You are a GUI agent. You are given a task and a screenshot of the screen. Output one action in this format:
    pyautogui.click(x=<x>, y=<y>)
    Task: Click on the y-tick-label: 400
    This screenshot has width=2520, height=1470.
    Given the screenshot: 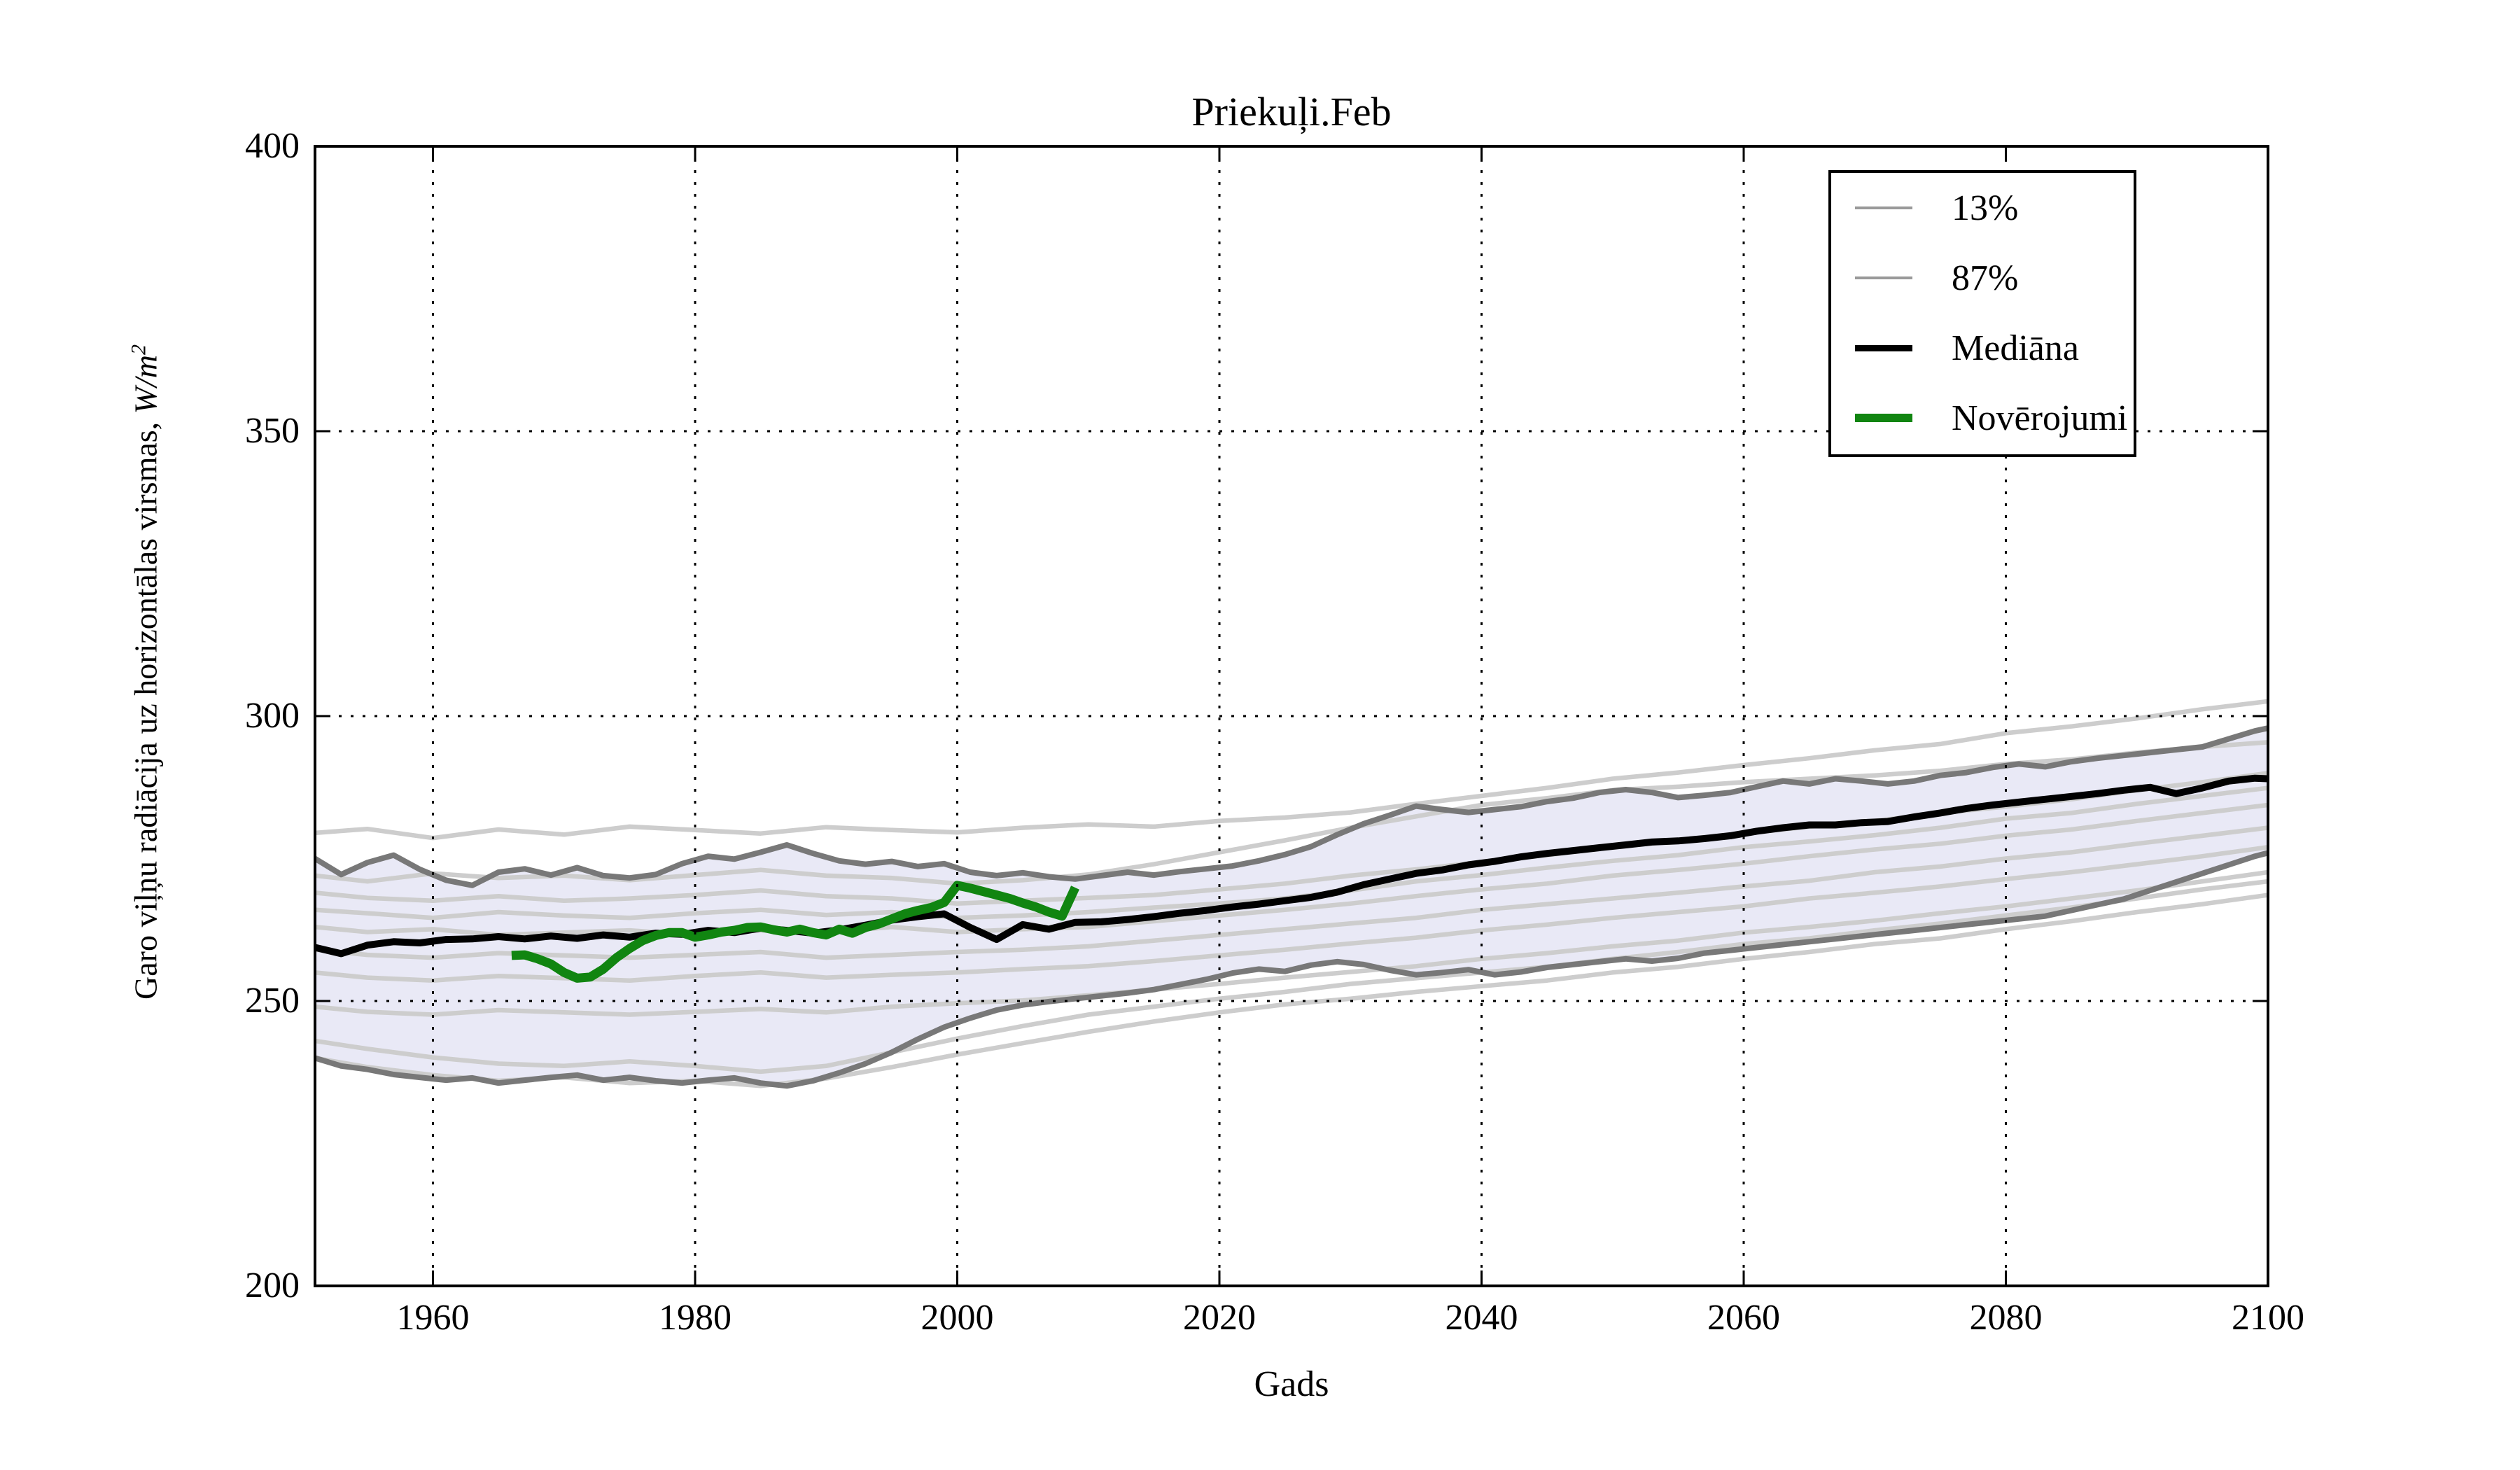 What is the action you would take?
    pyautogui.click(x=272, y=146)
    